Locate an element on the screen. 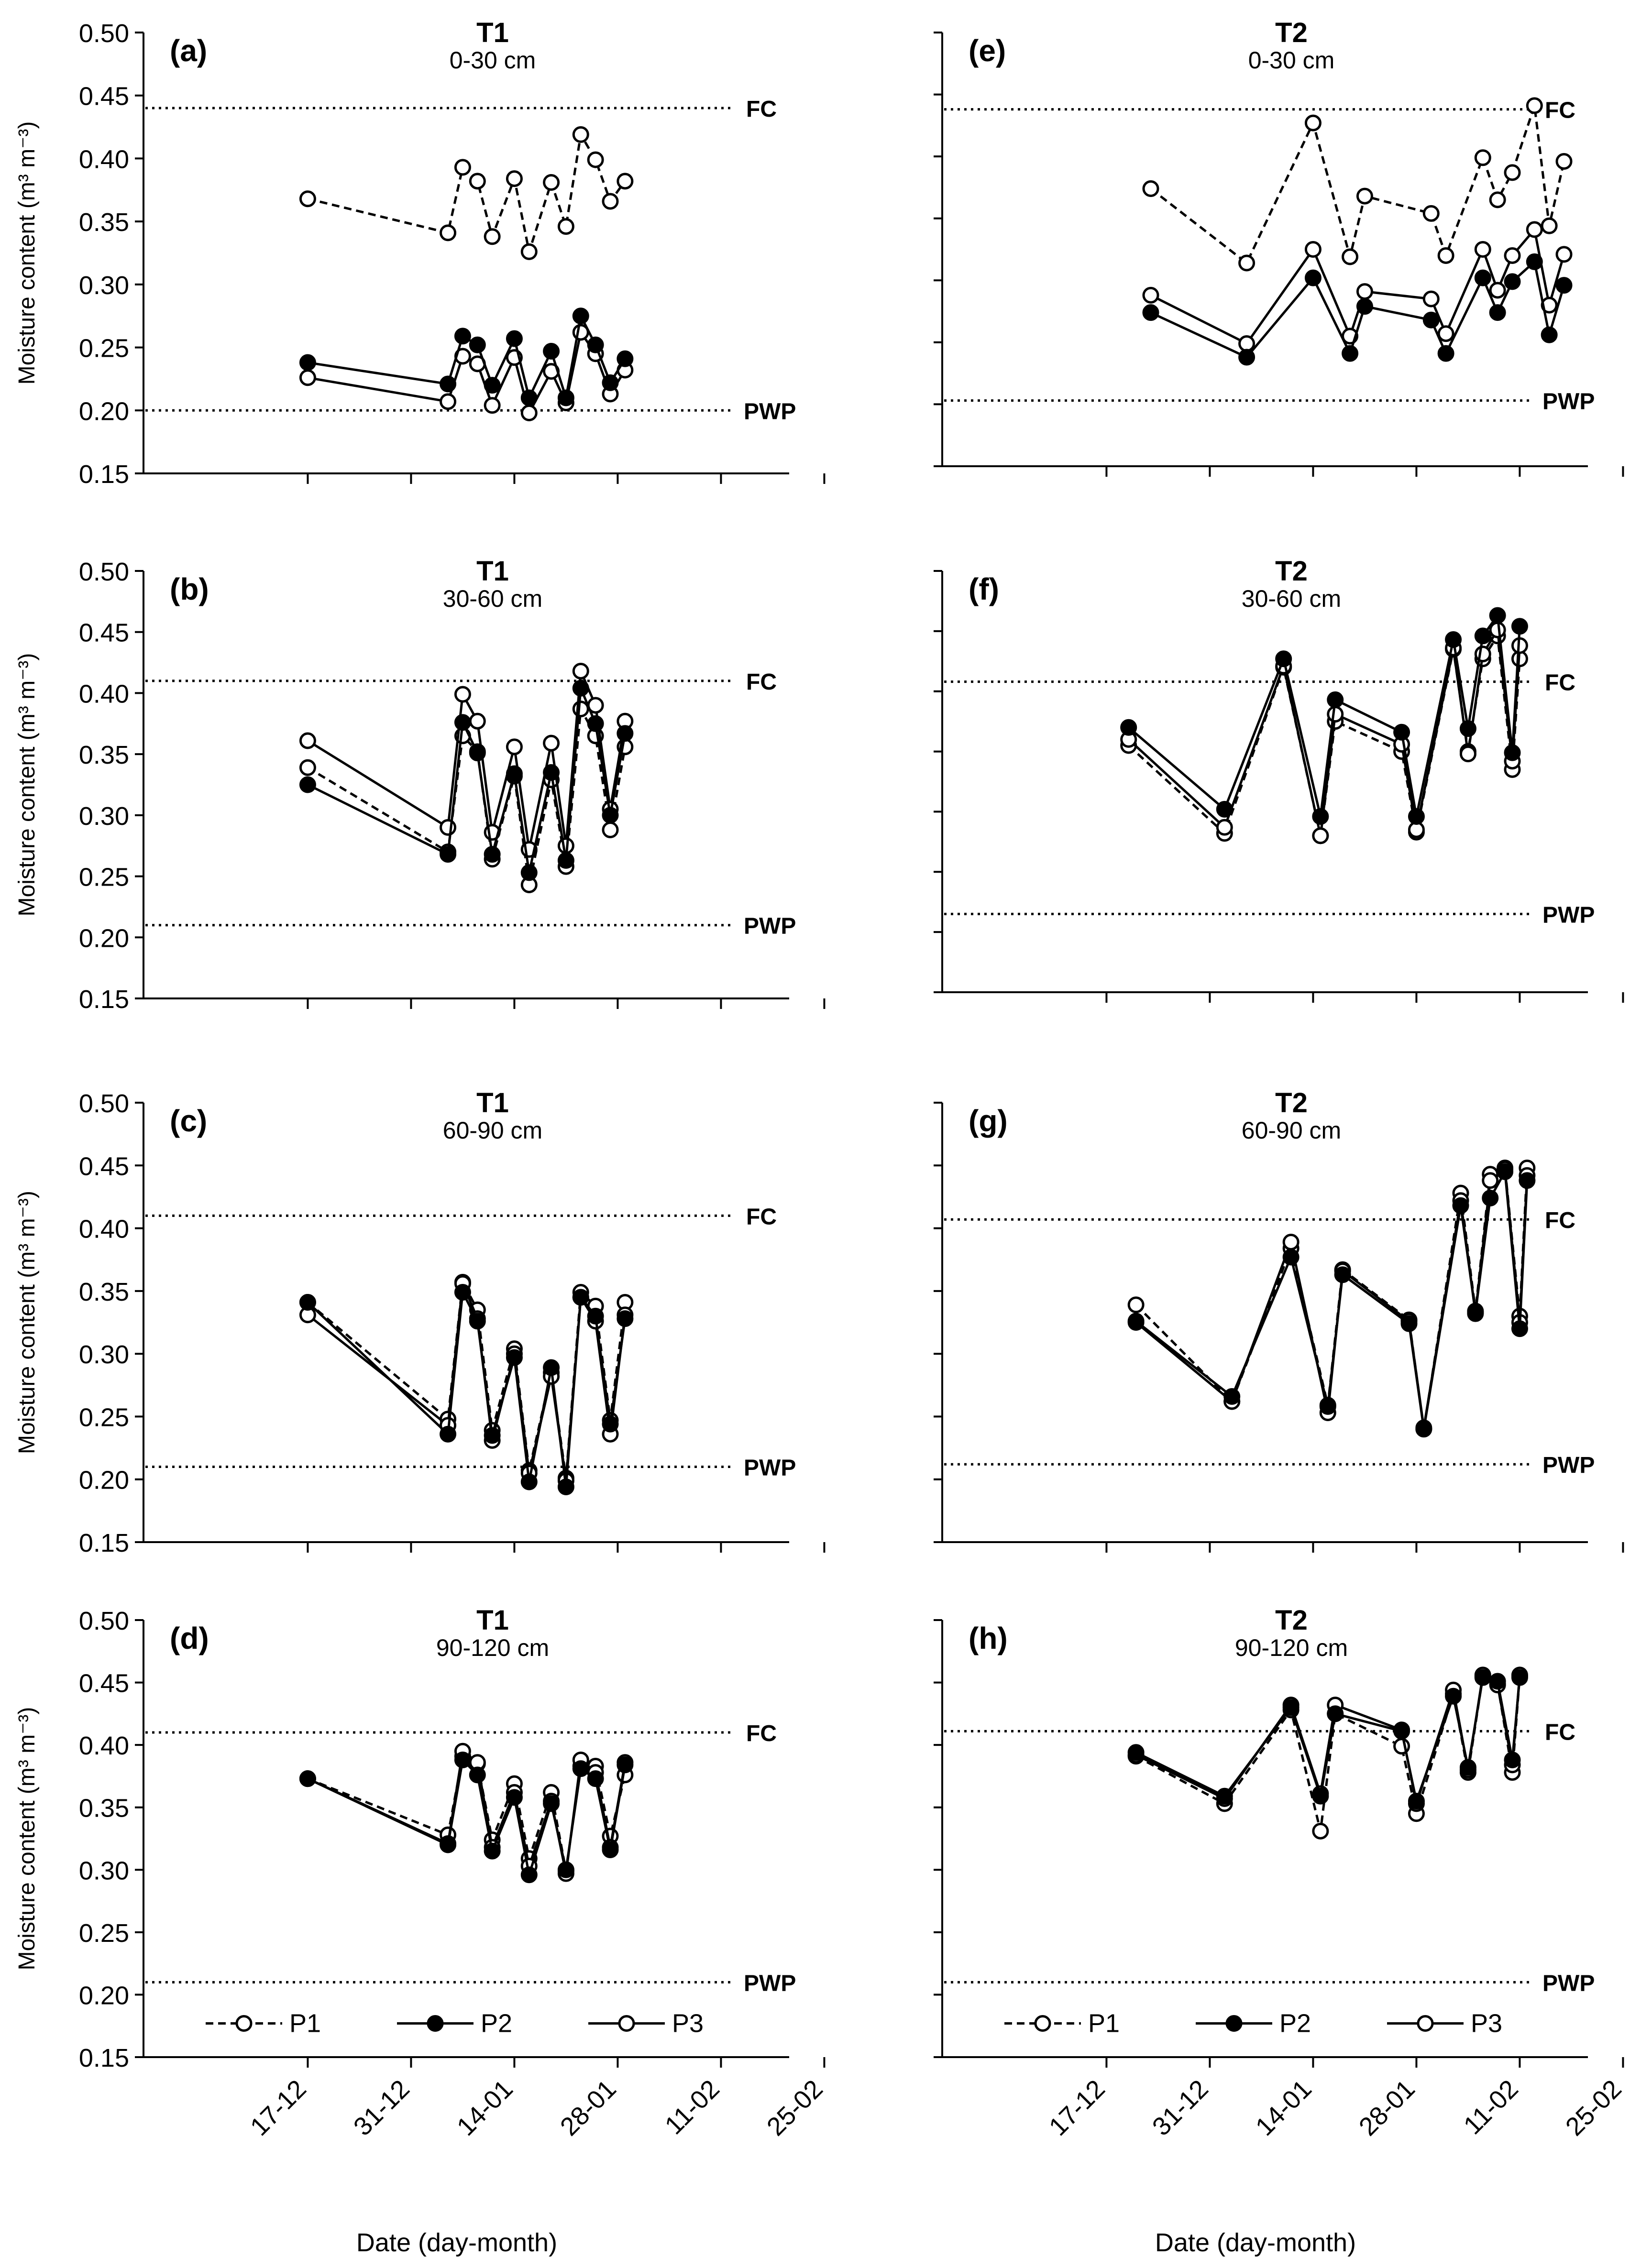 The height and width of the screenshot is (2268, 1630). legend-marker-p3 is located at coordinates (1425, 2023).